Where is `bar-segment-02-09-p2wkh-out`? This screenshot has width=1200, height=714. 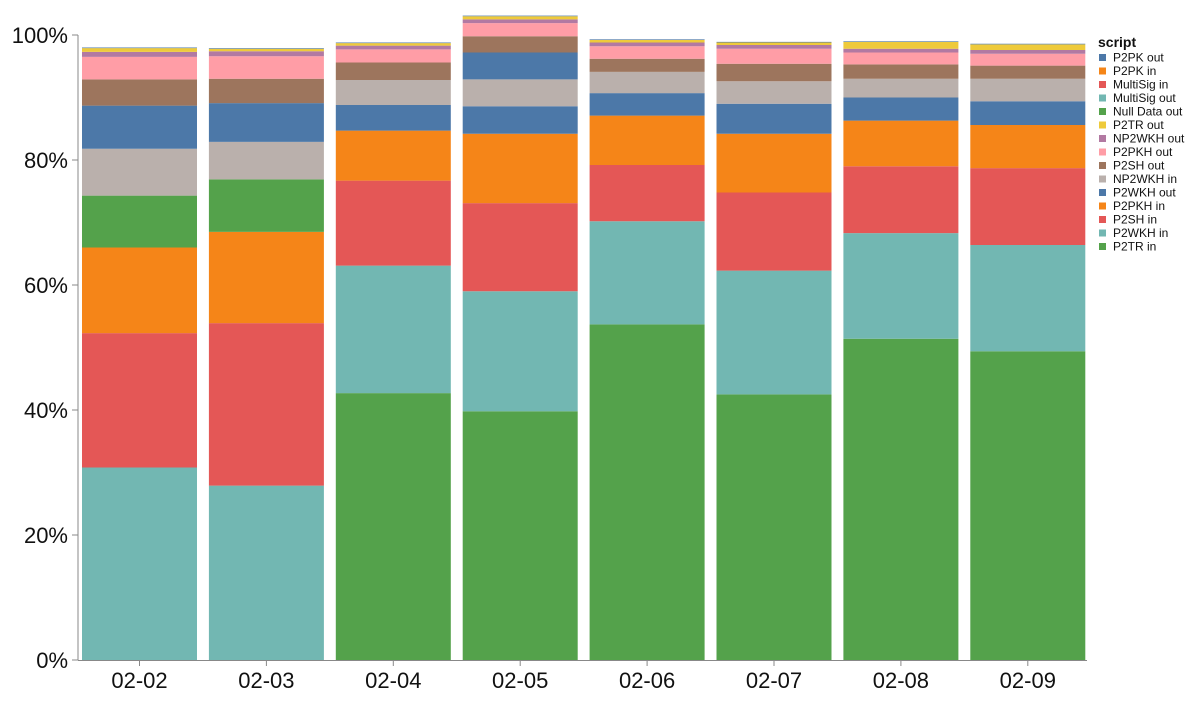
bar-segment-02-09-p2wkh-out is located at coordinates (1028, 113).